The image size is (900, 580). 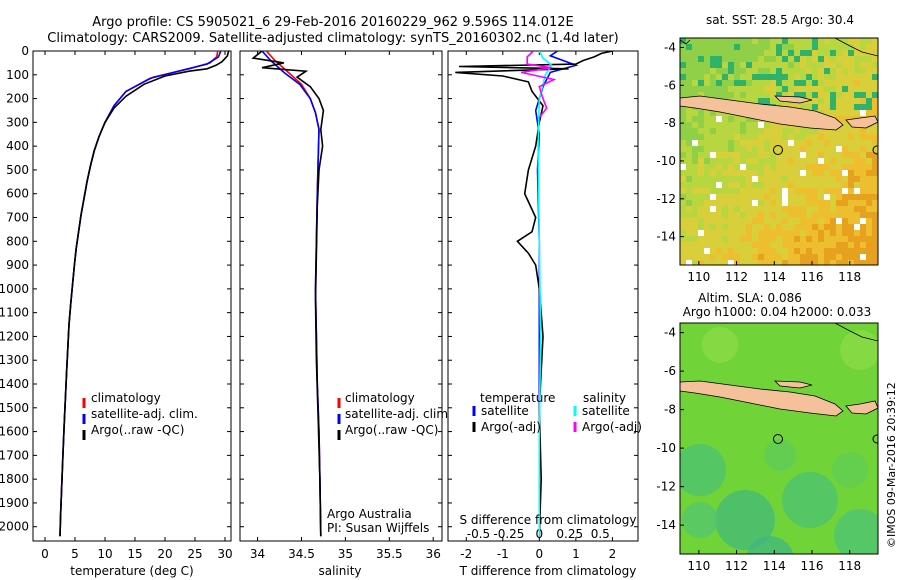 I want to click on s-diff-tick-label: -0.25, so click(x=508, y=534).